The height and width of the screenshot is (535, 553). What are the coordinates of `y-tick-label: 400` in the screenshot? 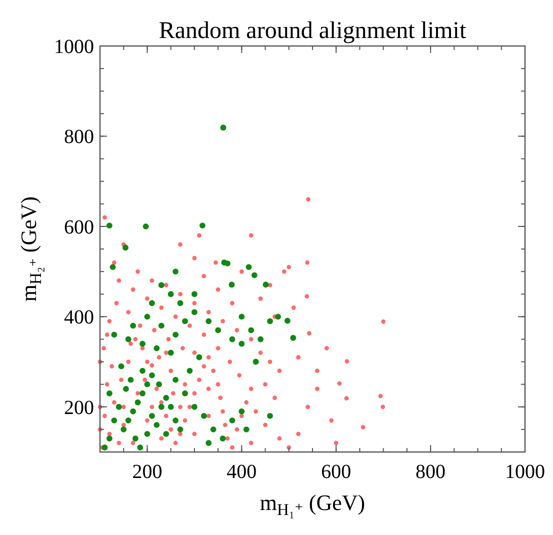 It's located at (79, 317).